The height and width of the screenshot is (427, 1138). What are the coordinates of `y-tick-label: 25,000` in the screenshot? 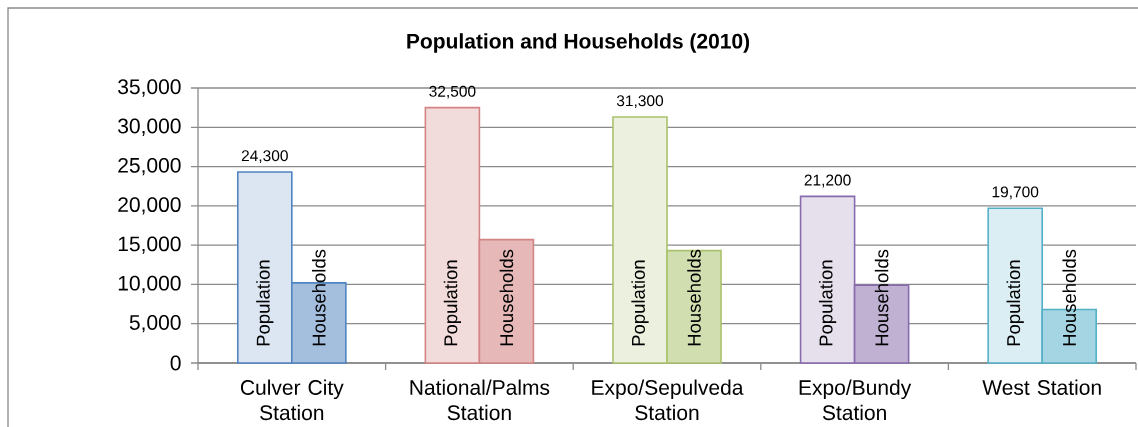 It's located at (149, 166).